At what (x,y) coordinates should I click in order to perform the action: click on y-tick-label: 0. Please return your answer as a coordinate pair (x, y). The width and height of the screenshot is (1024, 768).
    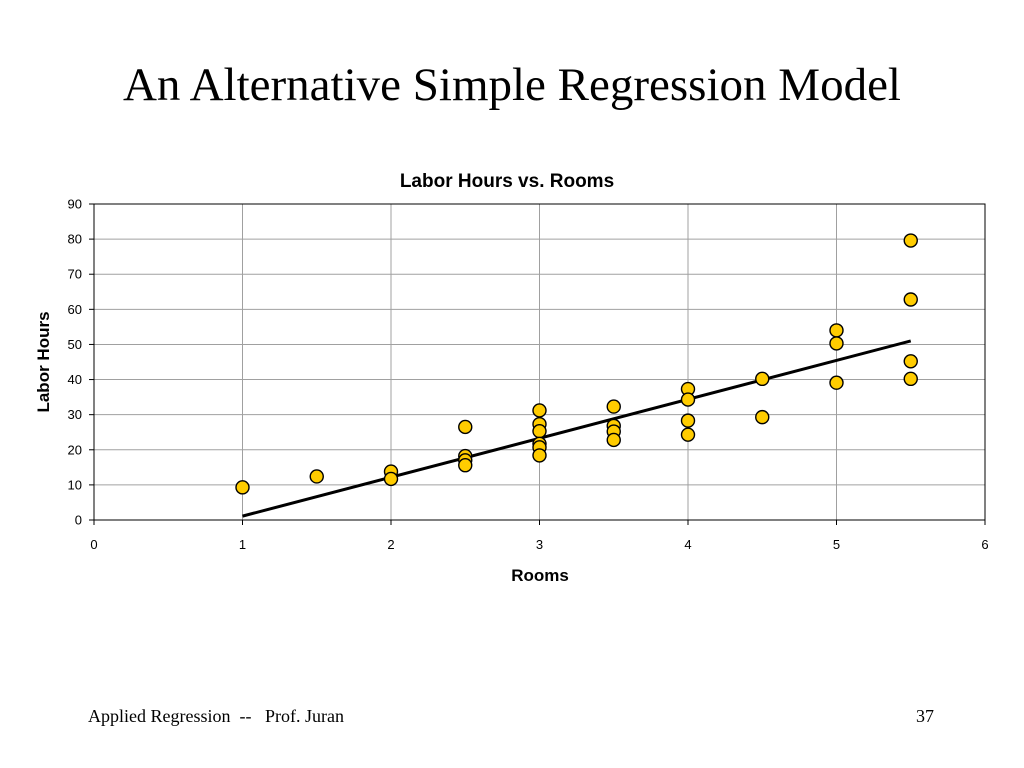
    Looking at the image, I should click on (78, 520).